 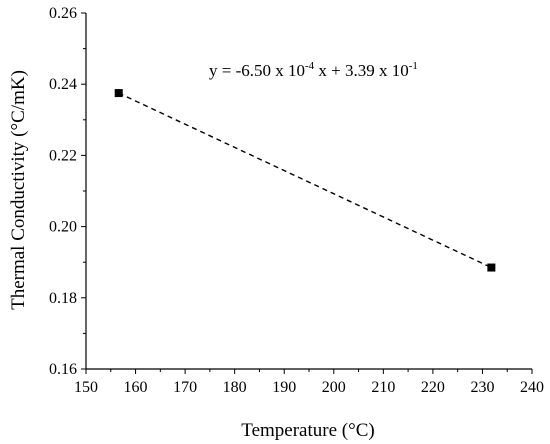 I want to click on y-tick-label: 0.24, so click(x=63, y=84).